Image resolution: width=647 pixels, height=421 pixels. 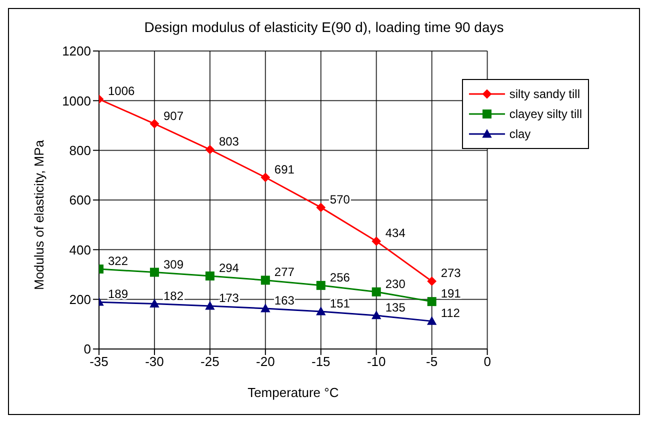 I want to click on legend-label: clayey silty till, so click(x=545, y=114).